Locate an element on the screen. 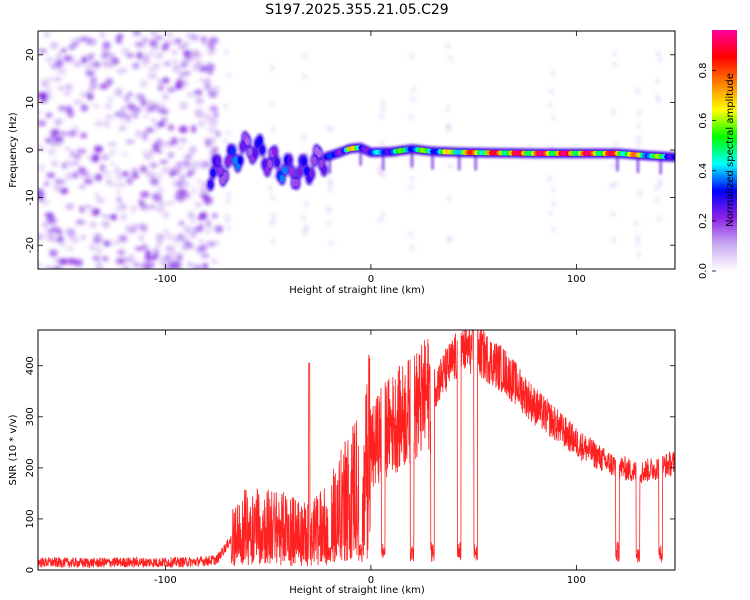 The height and width of the screenshot is (600, 750). ridge-dropout is located at coordinates (329, 165).